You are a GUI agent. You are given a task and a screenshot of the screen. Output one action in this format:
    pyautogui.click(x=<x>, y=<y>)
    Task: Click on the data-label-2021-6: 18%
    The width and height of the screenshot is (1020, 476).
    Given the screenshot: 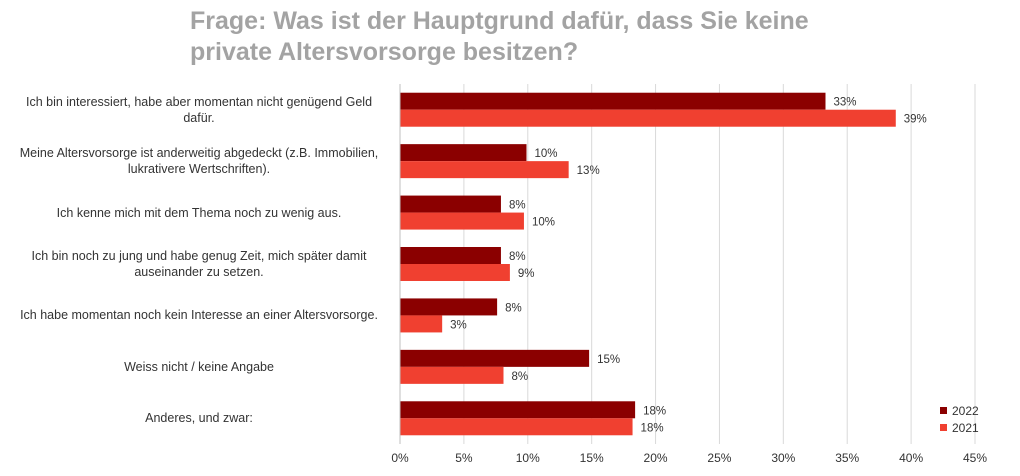 What is the action you would take?
    pyautogui.click(x=652, y=428)
    